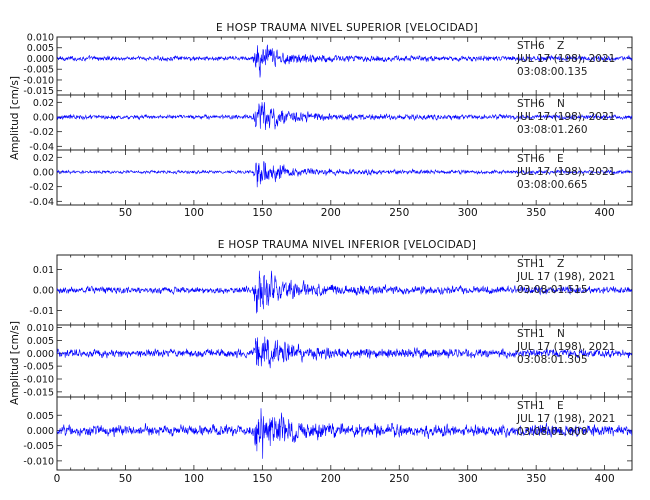  I want to click on time-label: 03:08:01.000, so click(552, 432).